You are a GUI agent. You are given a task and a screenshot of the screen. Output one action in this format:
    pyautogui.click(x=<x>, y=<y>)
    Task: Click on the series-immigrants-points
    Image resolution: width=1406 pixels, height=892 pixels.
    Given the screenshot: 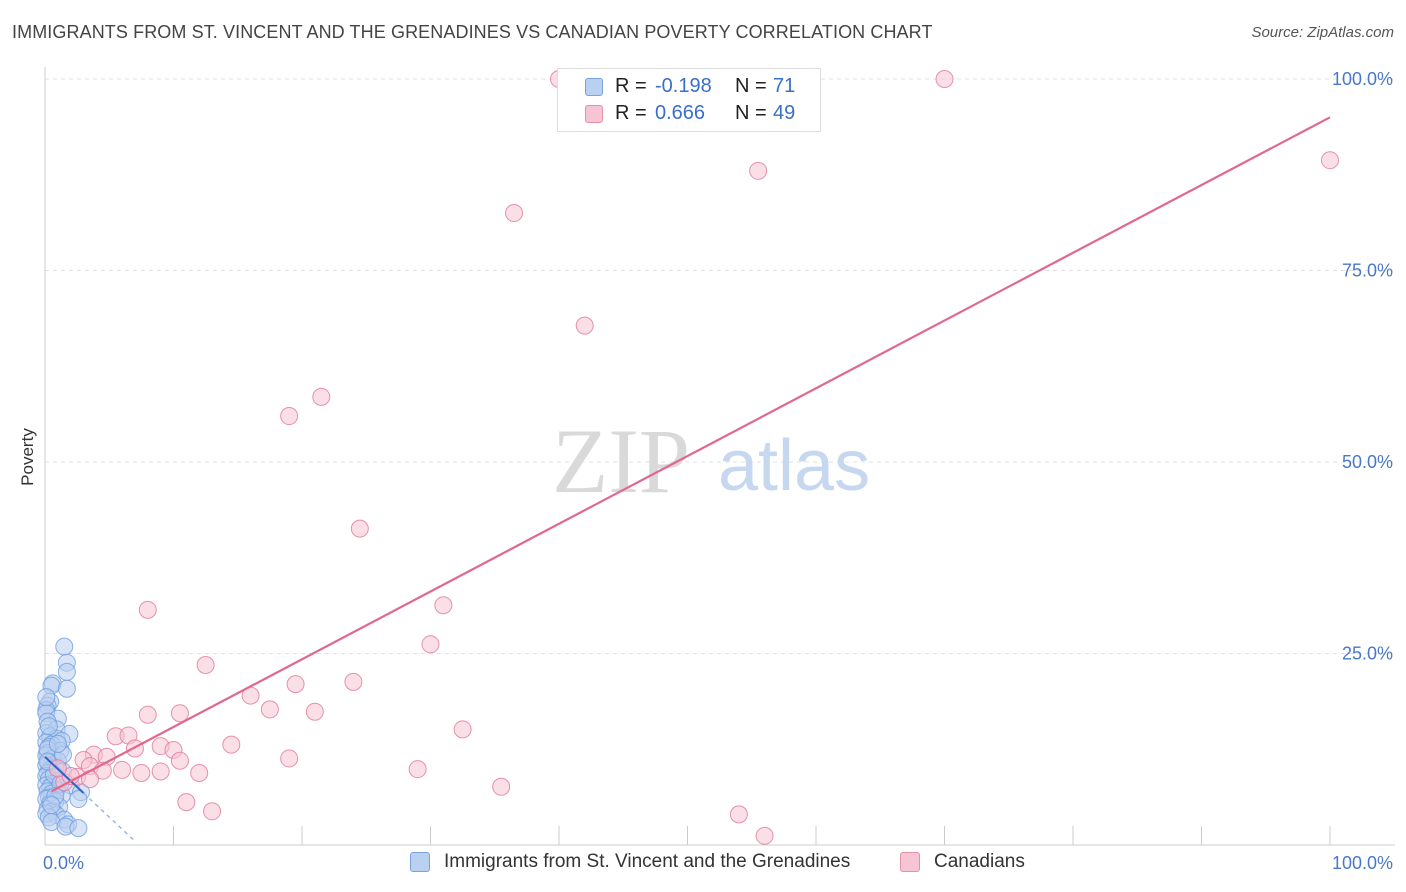 What is the action you would take?
    pyautogui.click(x=63, y=737)
    